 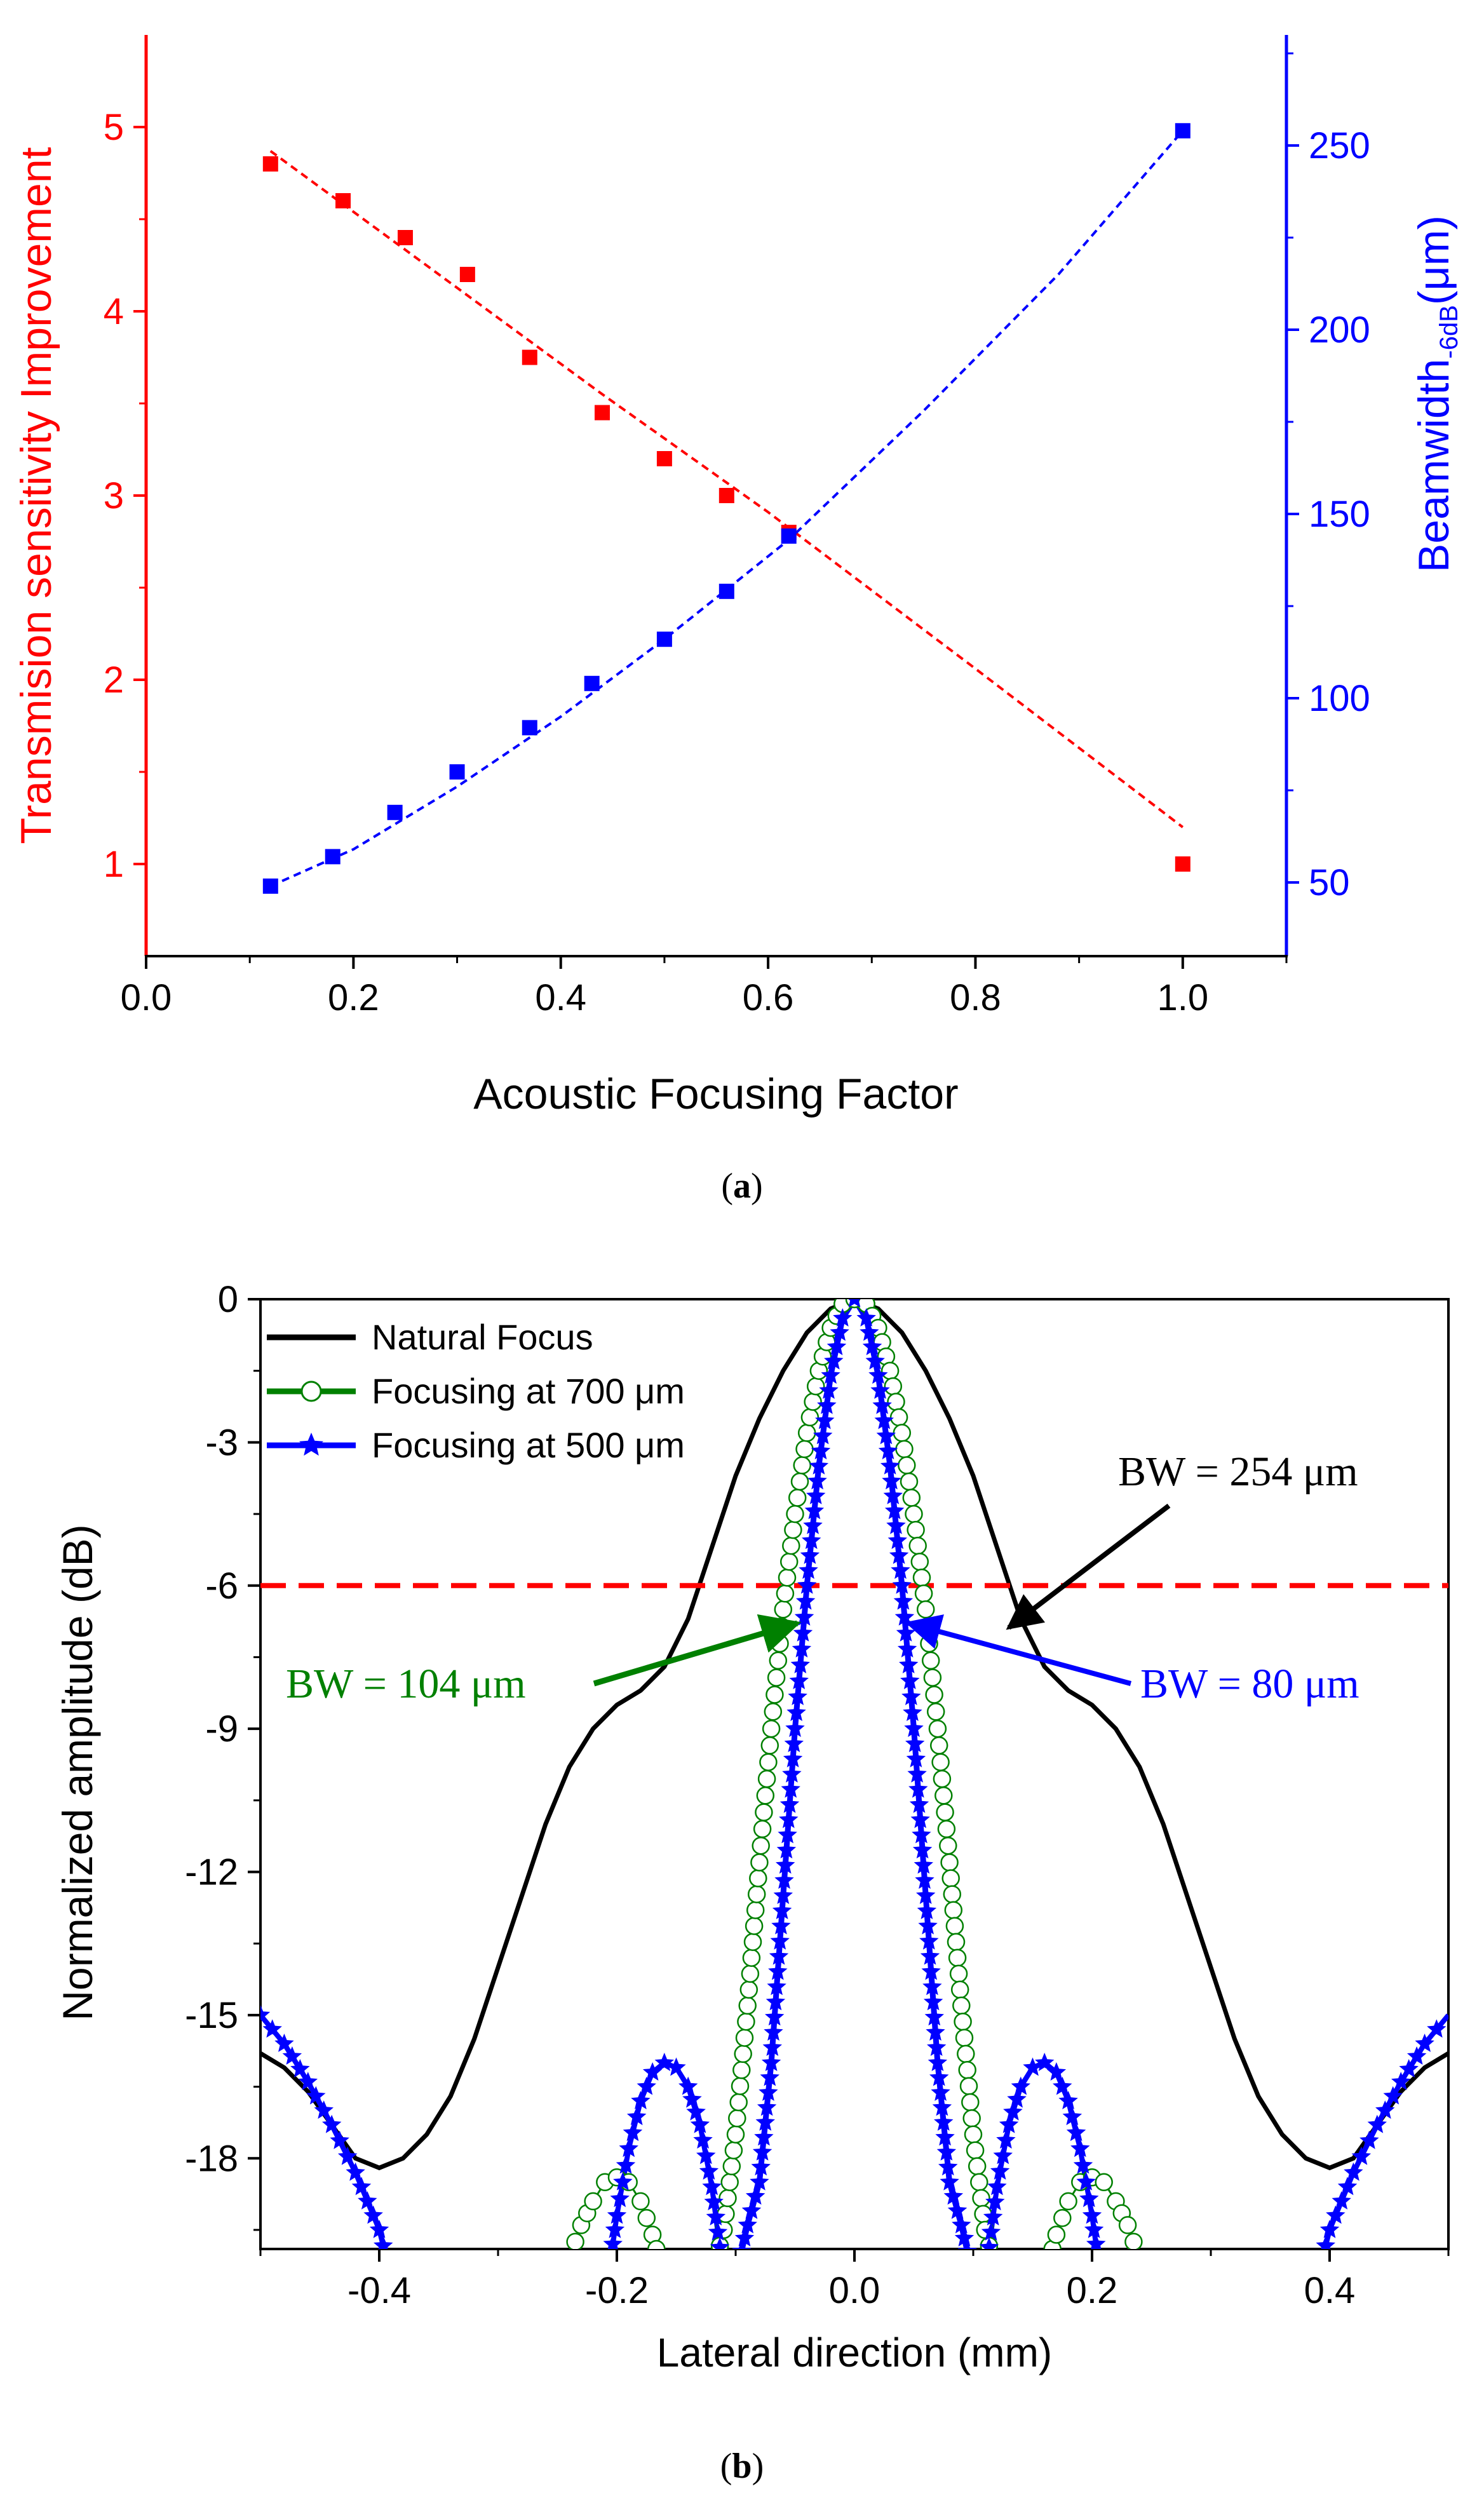 What do you see at coordinates (211, 1872) in the screenshot?
I see `panel-b-y-tick-label: -12` at bounding box center [211, 1872].